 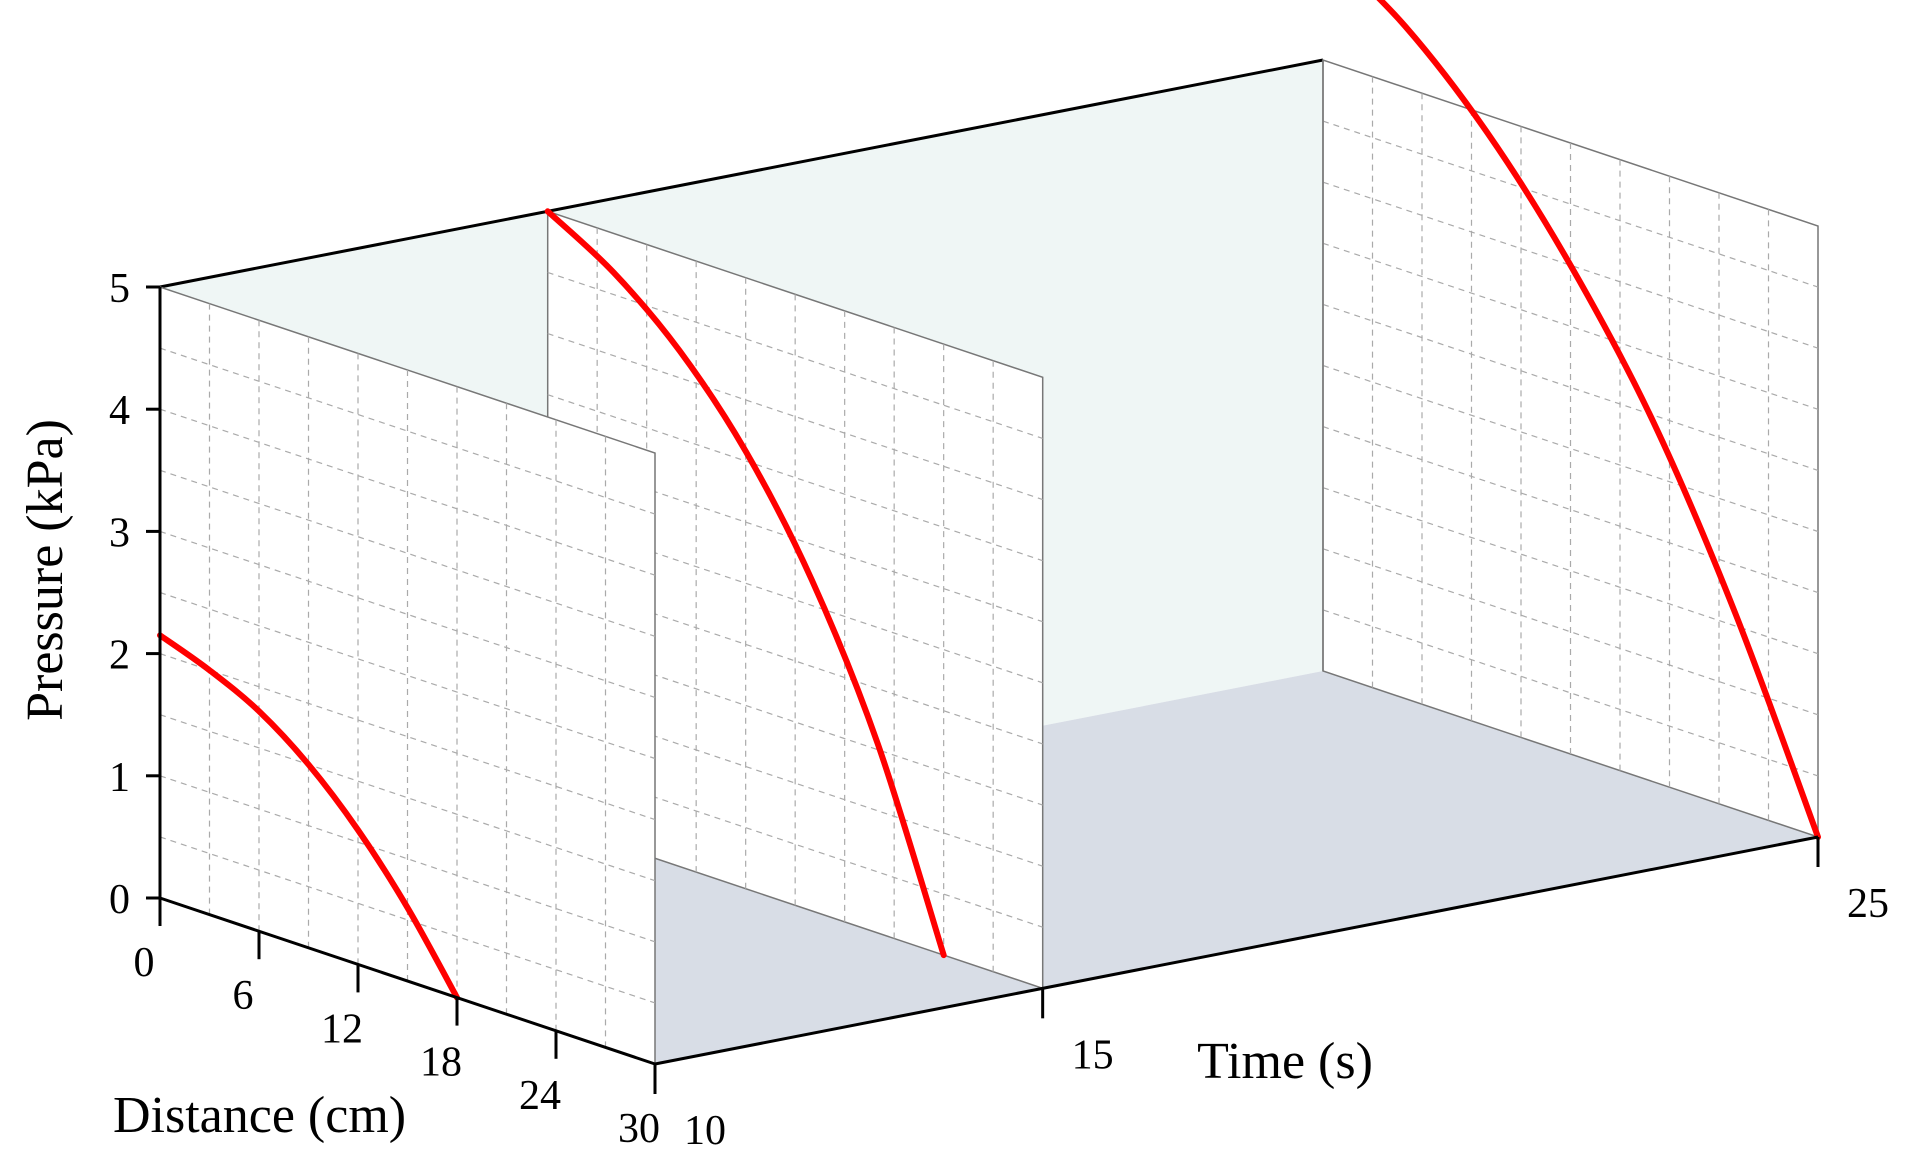 What do you see at coordinates (259, 1115) in the screenshot?
I see `x-axis-title: Distance (cm)` at bounding box center [259, 1115].